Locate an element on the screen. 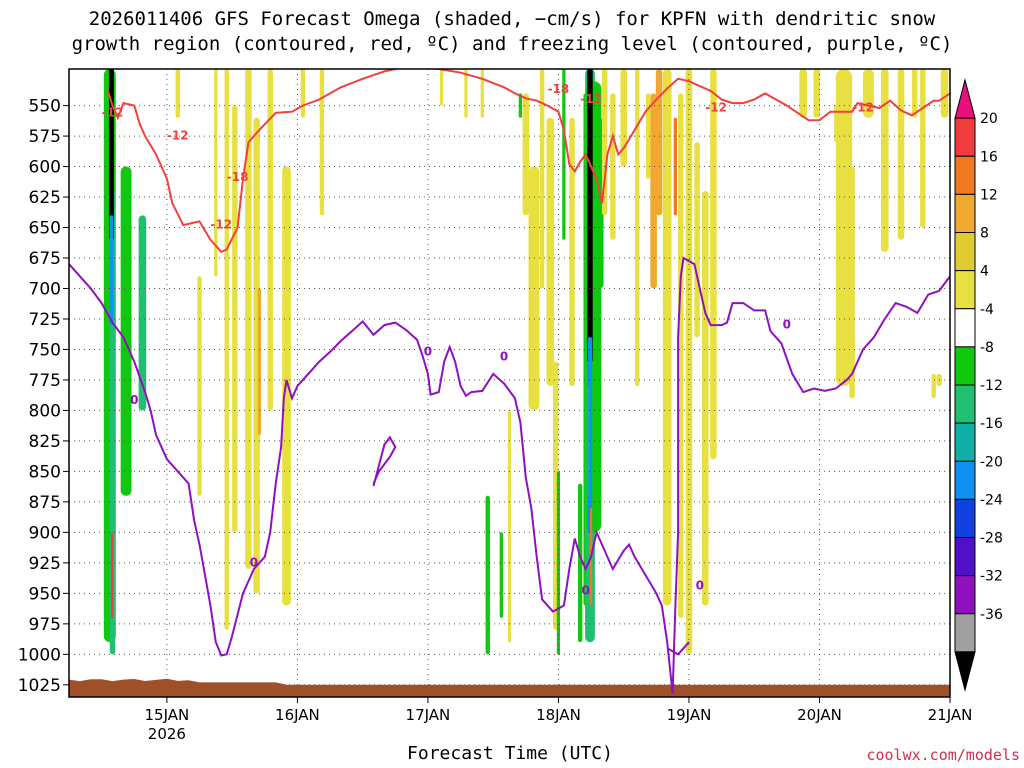  y-tick-label: 575 is located at coordinates (45, 137).